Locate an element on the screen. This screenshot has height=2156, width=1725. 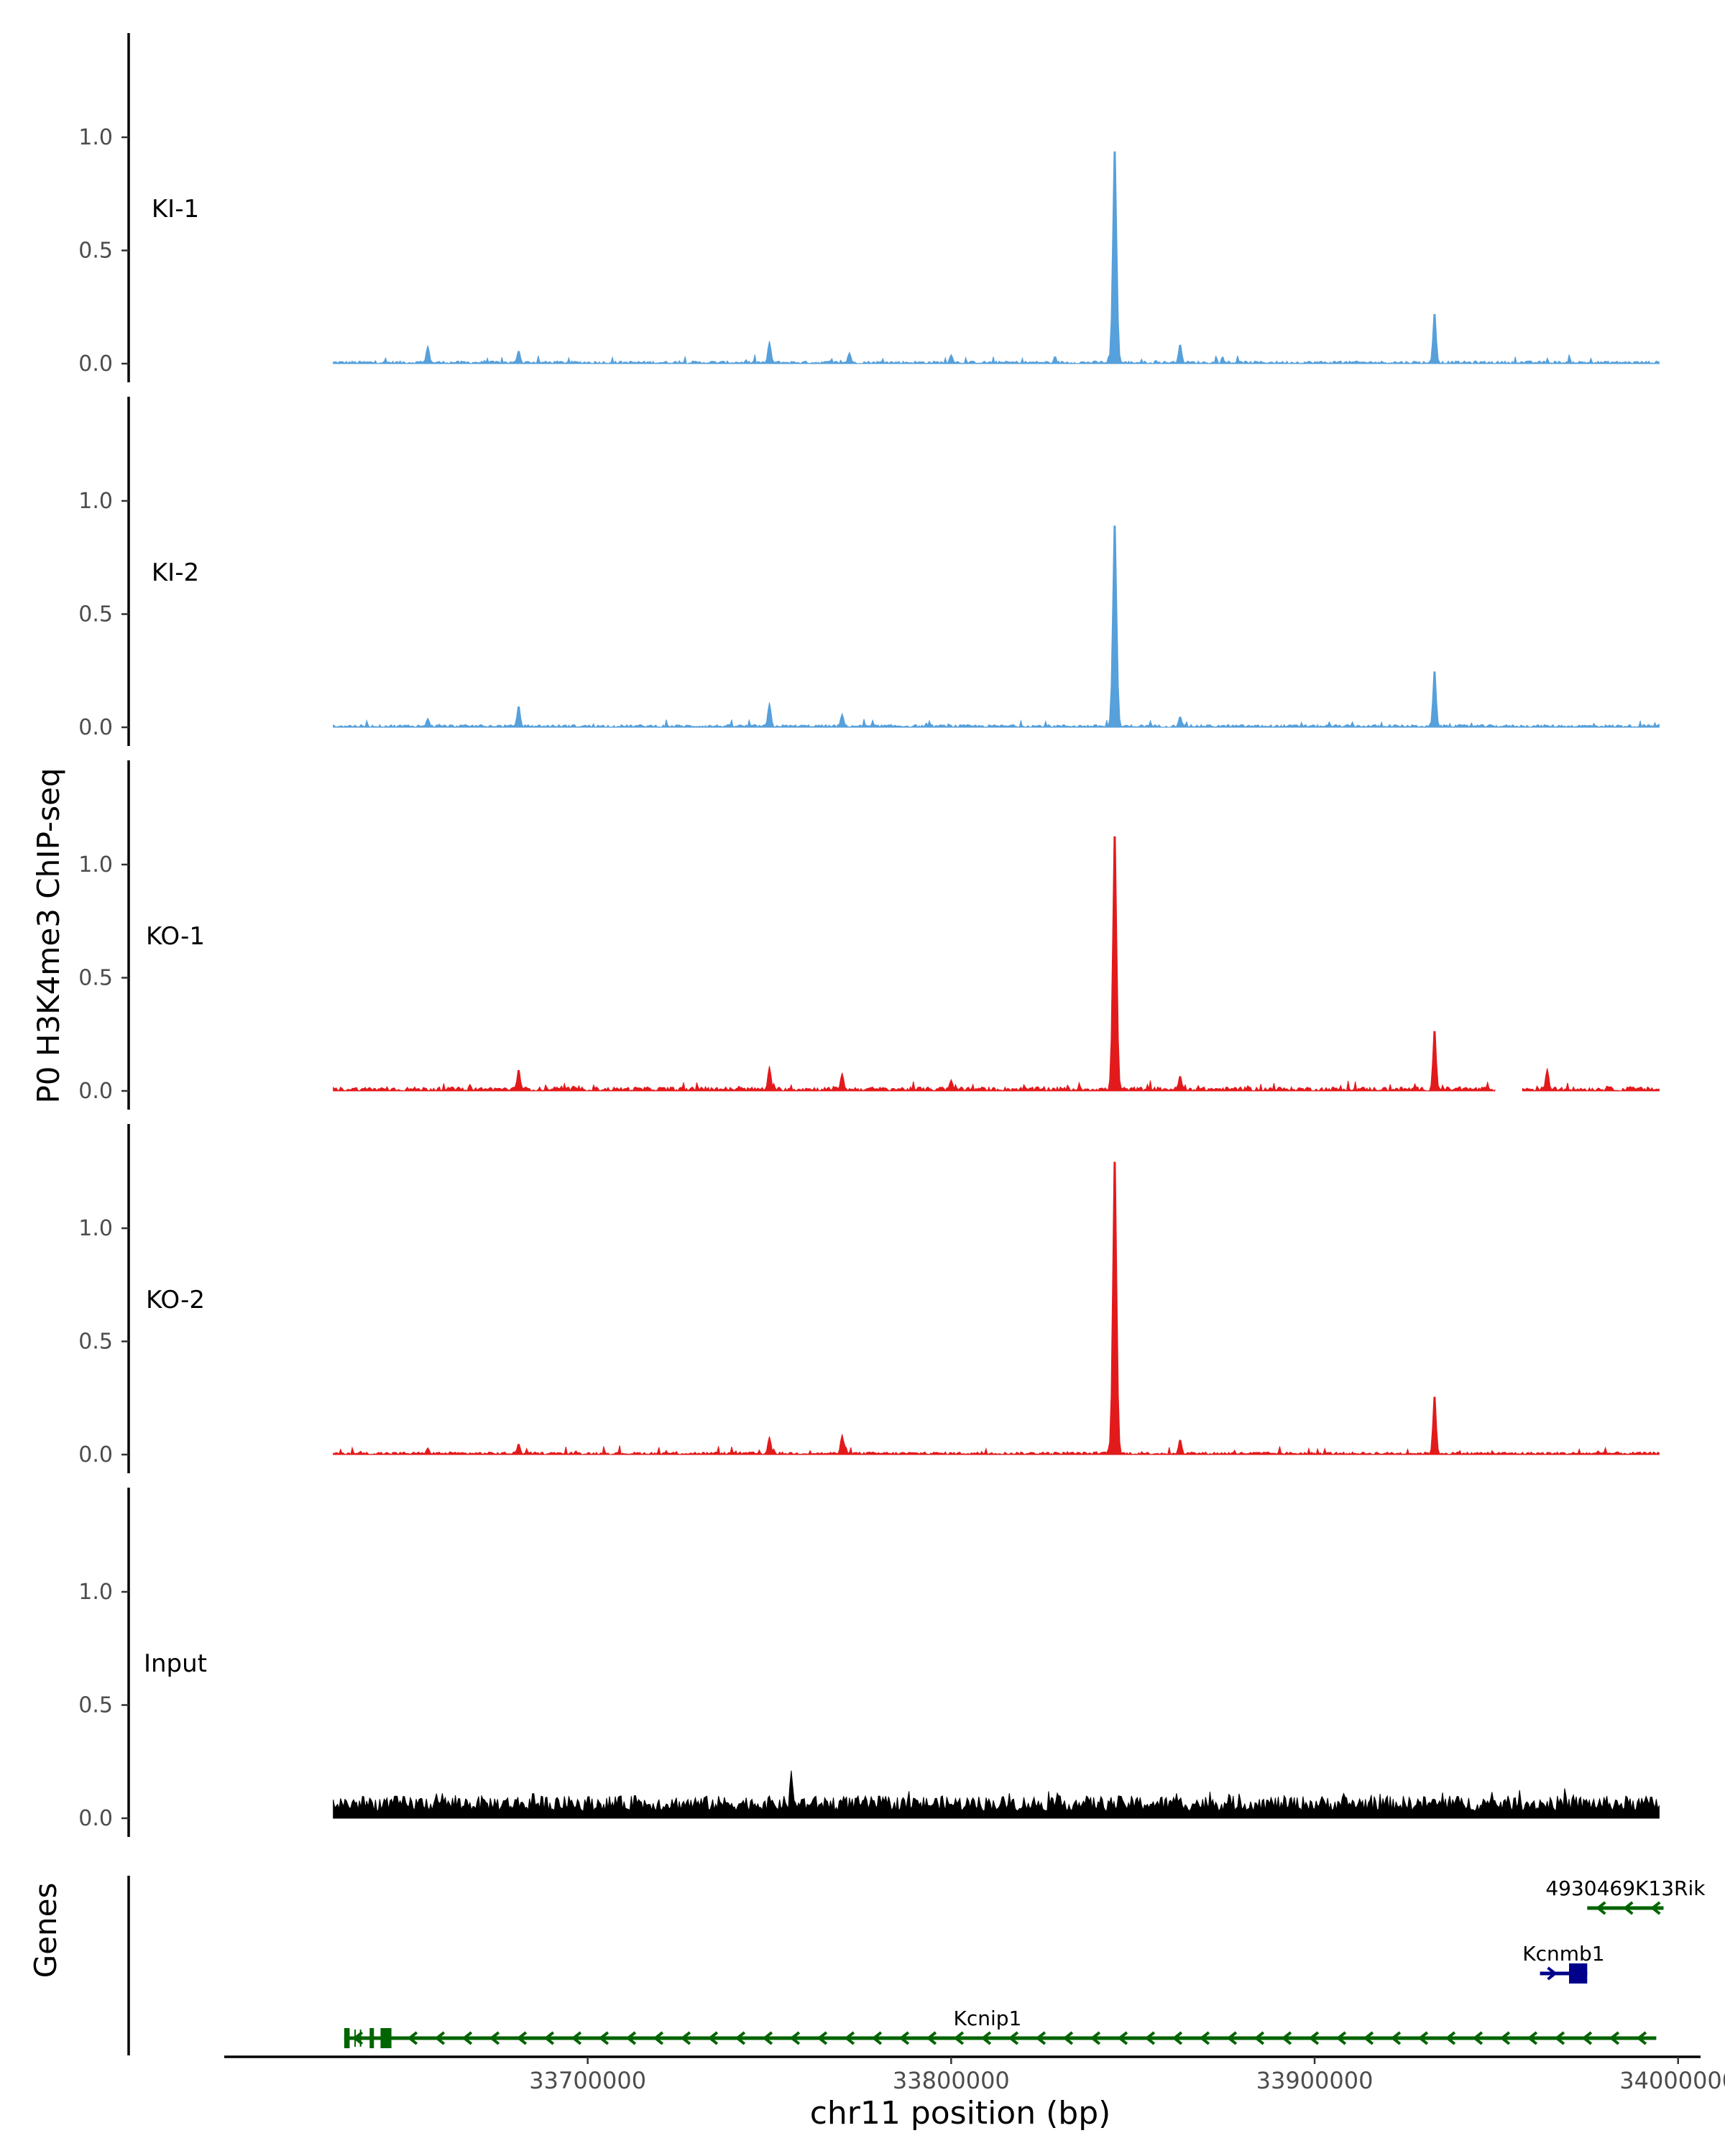
track-panel-ki-1: 0.0 0.5 1.0 KI-1 is located at coordinates (869, 208).